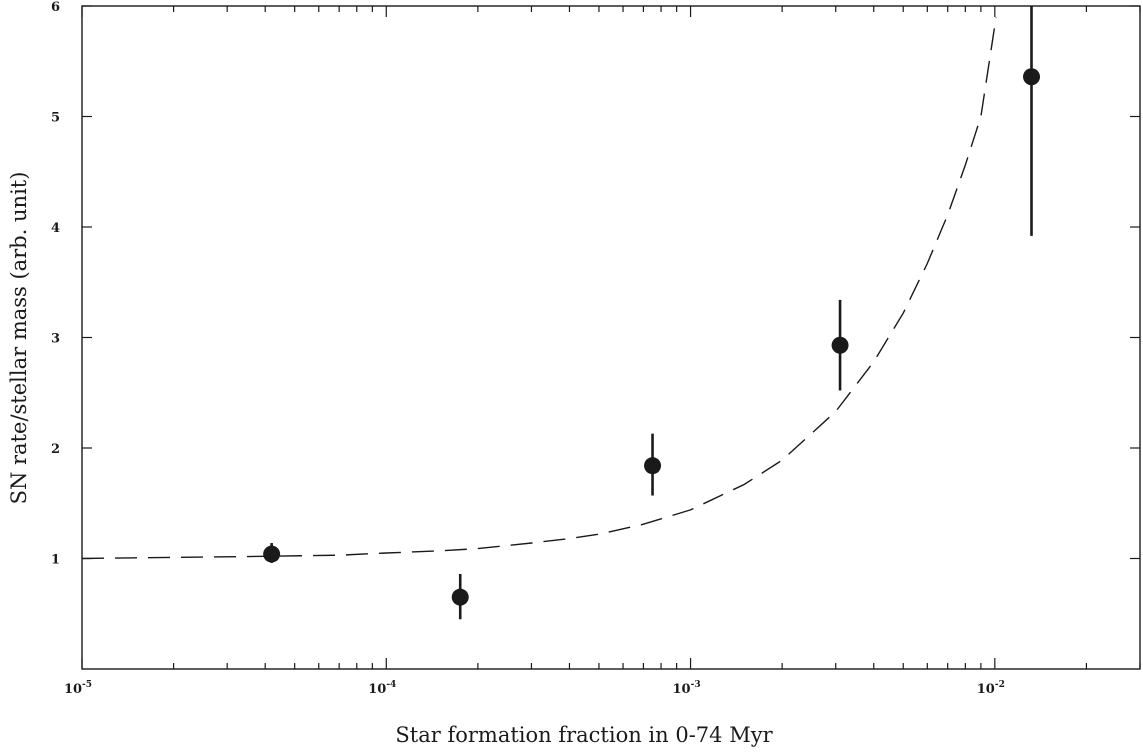  Describe the element at coordinates (55, 7) in the screenshot. I see `y-tick-label: 6` at that location.